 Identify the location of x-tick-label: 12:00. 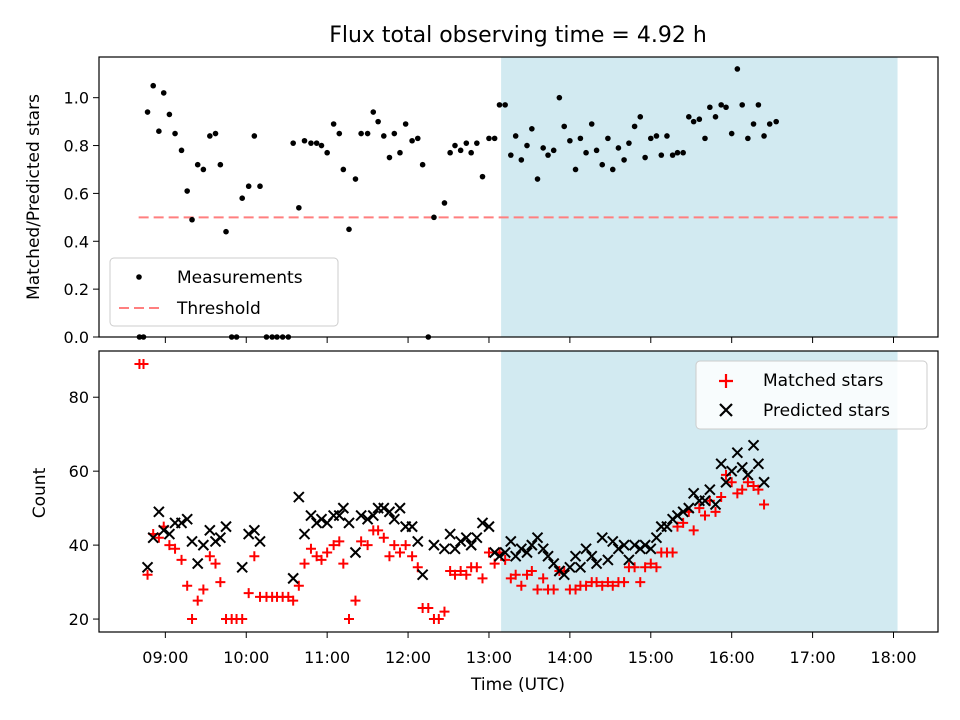
(408, 657).